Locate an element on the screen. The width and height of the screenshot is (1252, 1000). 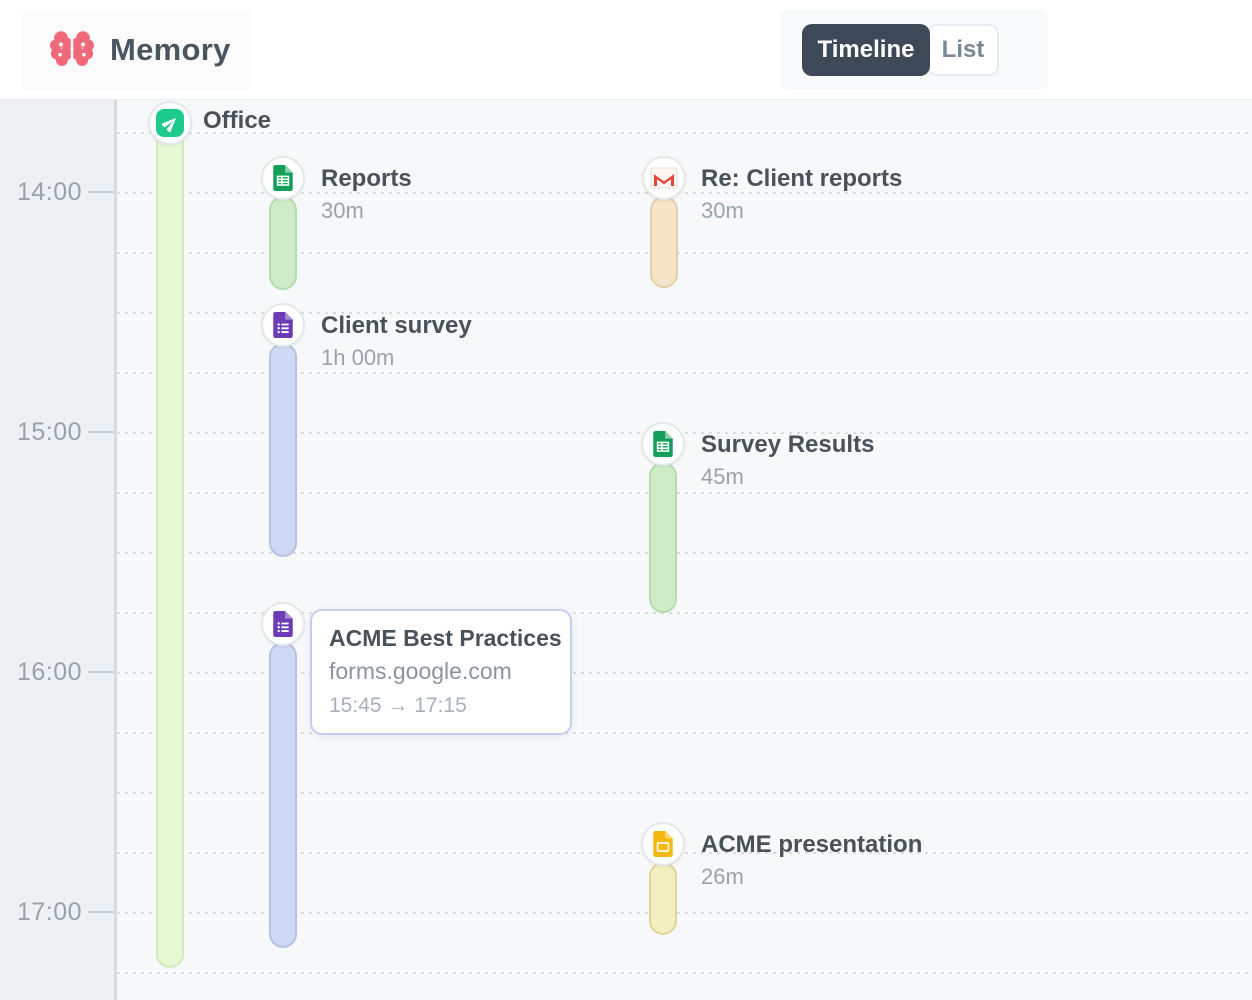
entry-title: Reports is located at coordinates (366, 178).